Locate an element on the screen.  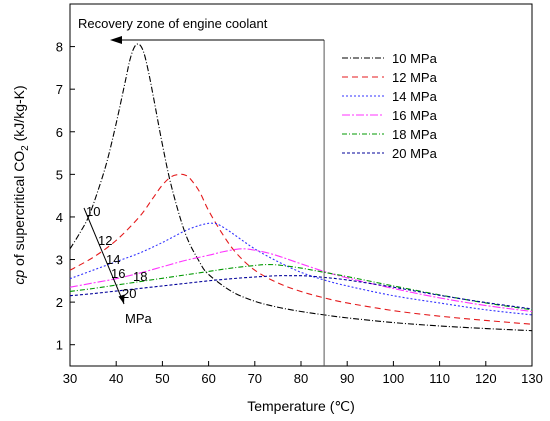
y-tick-label: 2 is located at coordinates (59, 302).